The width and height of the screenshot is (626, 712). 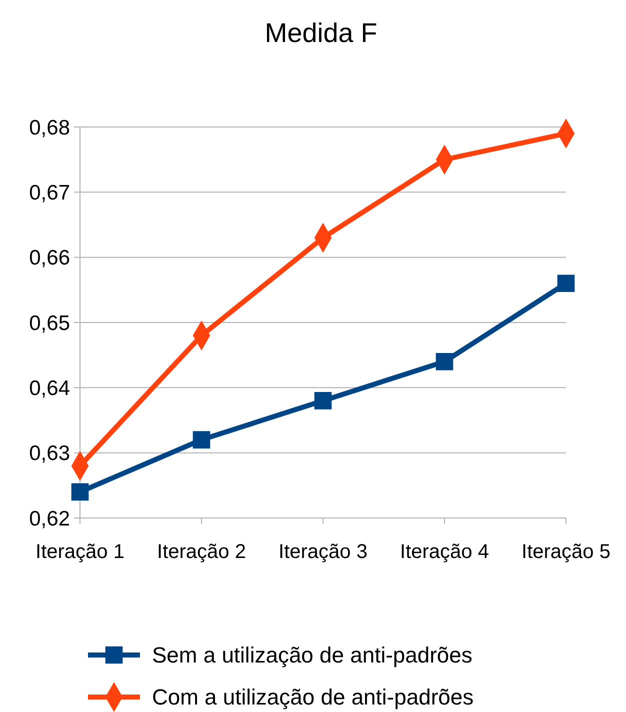 What do you see at coordinates (49, 454) in the screenshot?
I see `y-tick-label: 0,63` at bounding box center [49, 454].